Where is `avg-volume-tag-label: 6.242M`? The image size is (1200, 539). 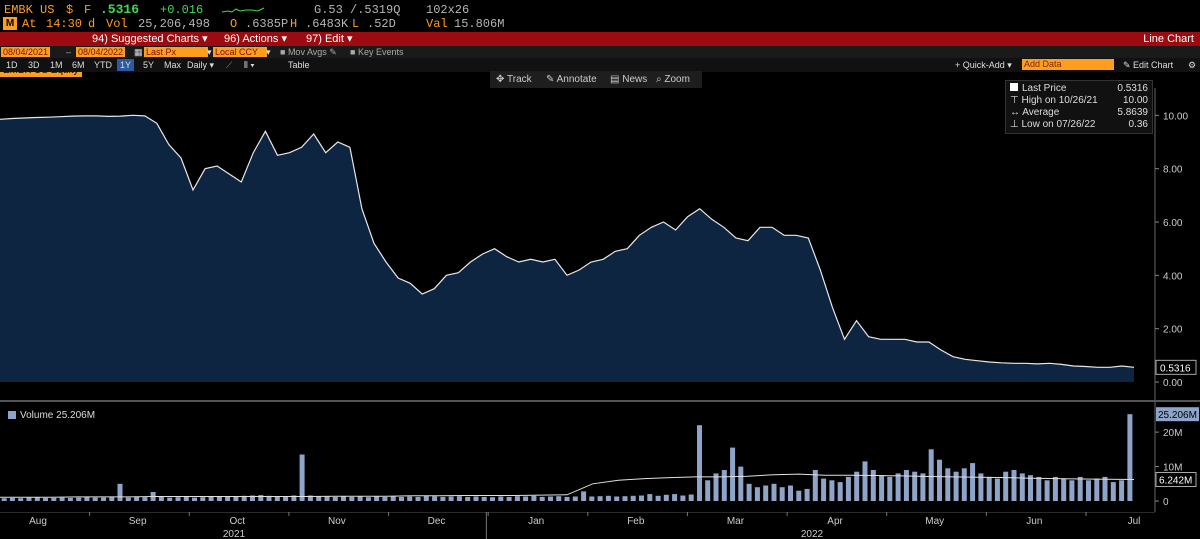
avg-volume-tag-label: 6.242M is located at coordinates (1175, 481).